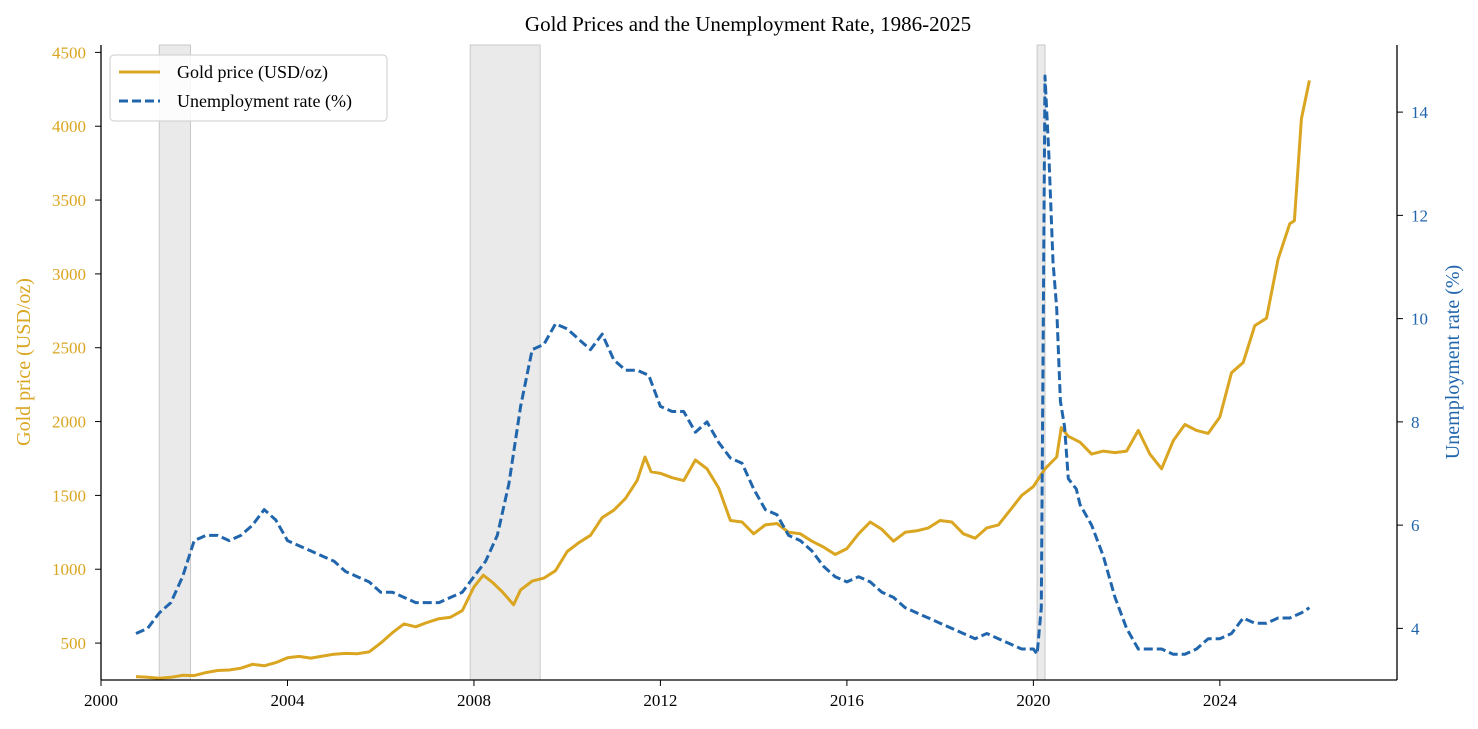 Image resolution: width=1478 pixels, height=729 pixels. I want to click on x-tick-label: 2004, so click(287, 700).